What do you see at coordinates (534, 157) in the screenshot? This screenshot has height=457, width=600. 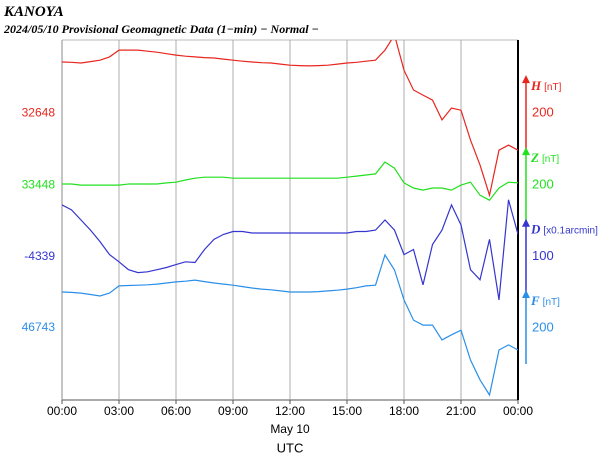 I see `series-name: Z` at bounding box center [534, 157].